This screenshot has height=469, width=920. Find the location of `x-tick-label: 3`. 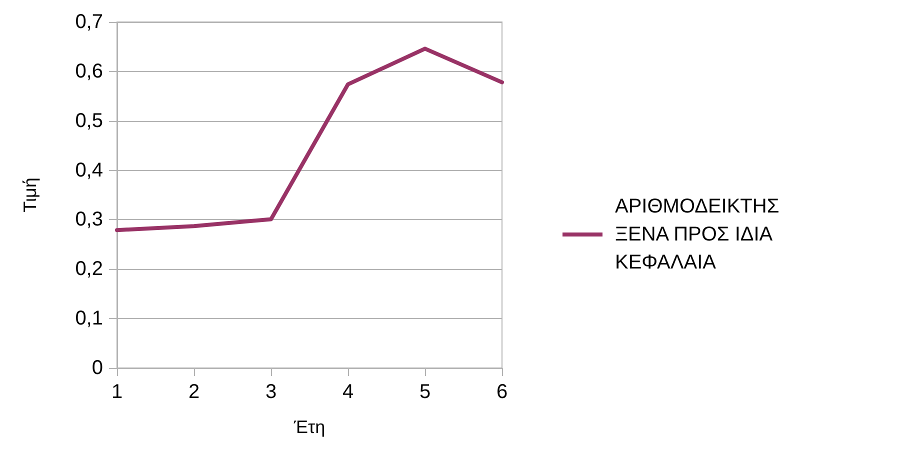

x-tick-label: 3 is located at coordinates (271, 392).